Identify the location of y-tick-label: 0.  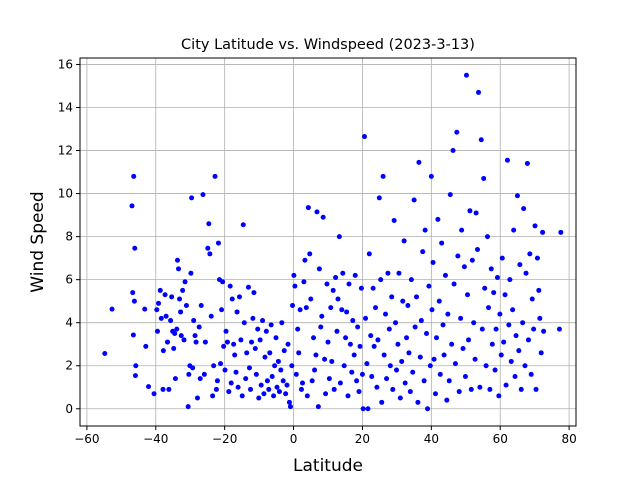
(69, 409).